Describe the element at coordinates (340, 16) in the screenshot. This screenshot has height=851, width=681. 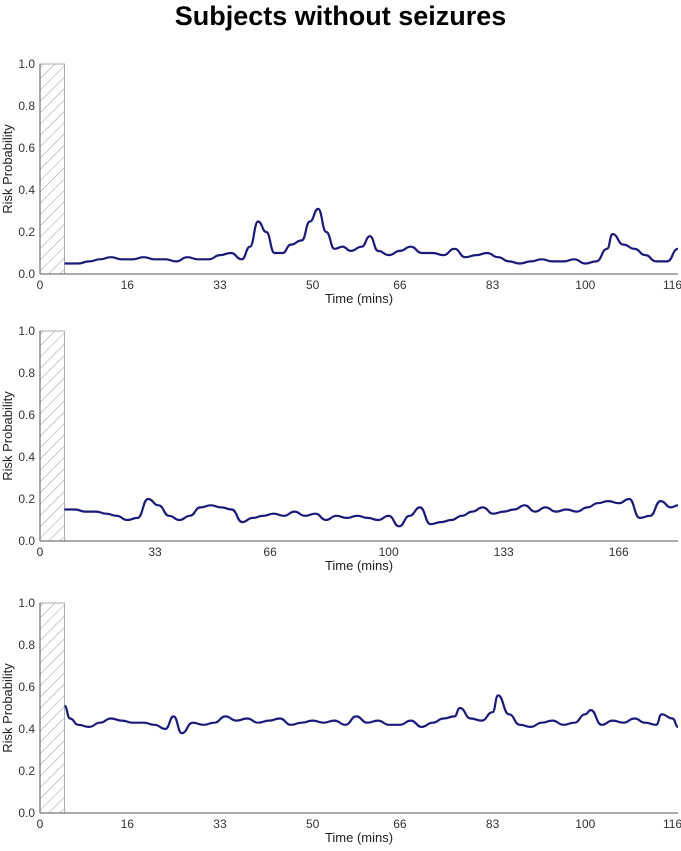
I see `figure-title: Subjects without seizures` at that location.